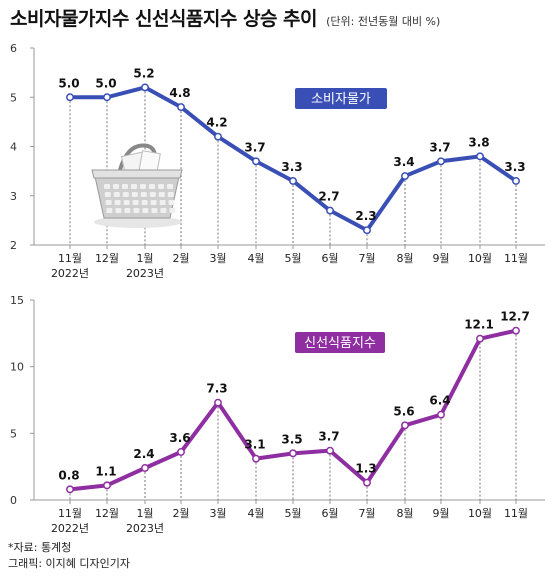 The image size is (560, 578). What do you see at coordinates (515, 317) in the screenshot?
I see `data-label: 12.7` at bounding box center [515, 317].